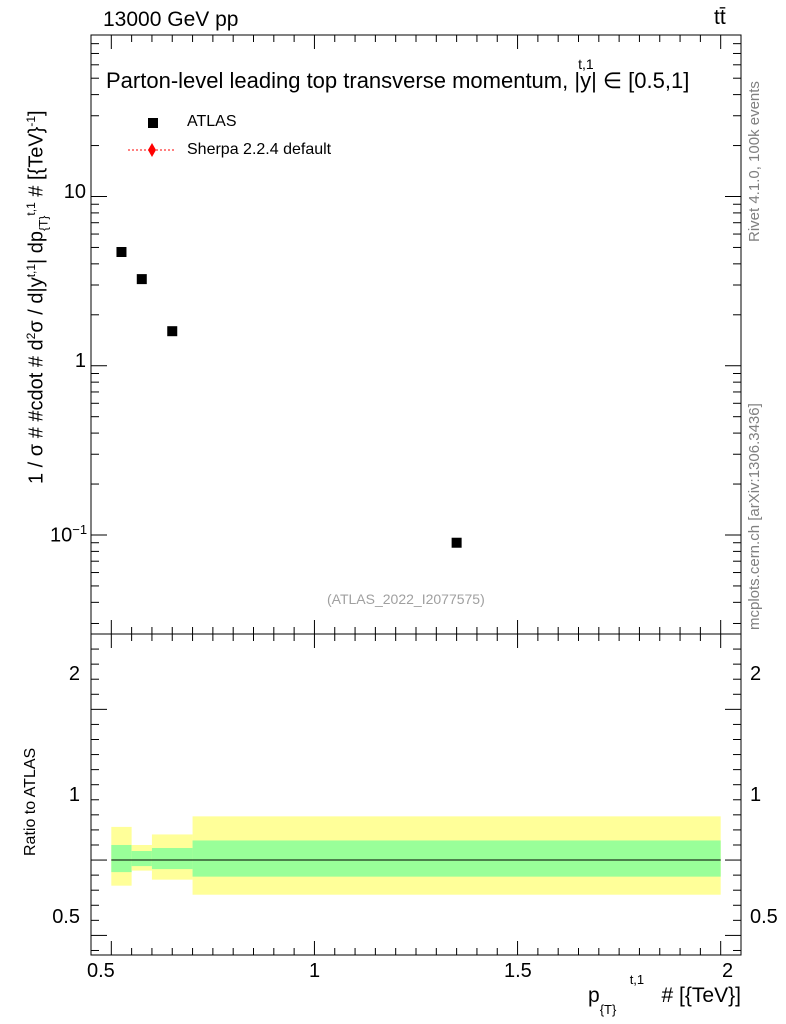 The width and height of the screenshot is (786, 1024). Describe the element at coordinates (80, 361) in the screenshot. I see `main-ytick-label-1: 1` at that location.